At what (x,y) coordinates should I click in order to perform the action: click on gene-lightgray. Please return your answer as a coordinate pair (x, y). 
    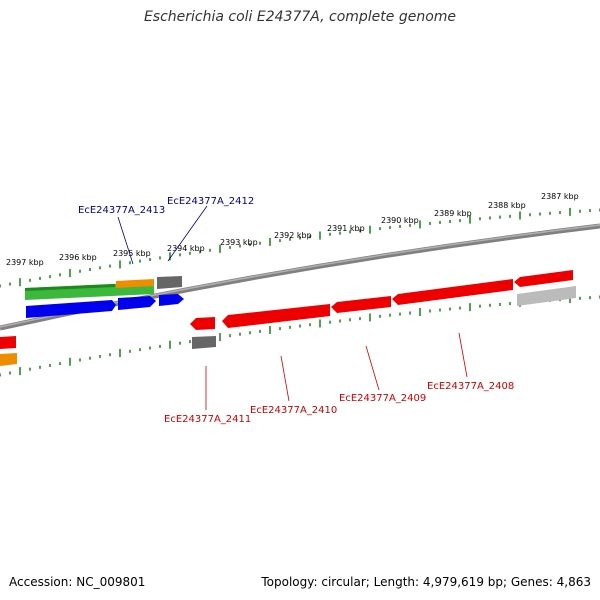
    Looking at the image, I should click on (546, 296).